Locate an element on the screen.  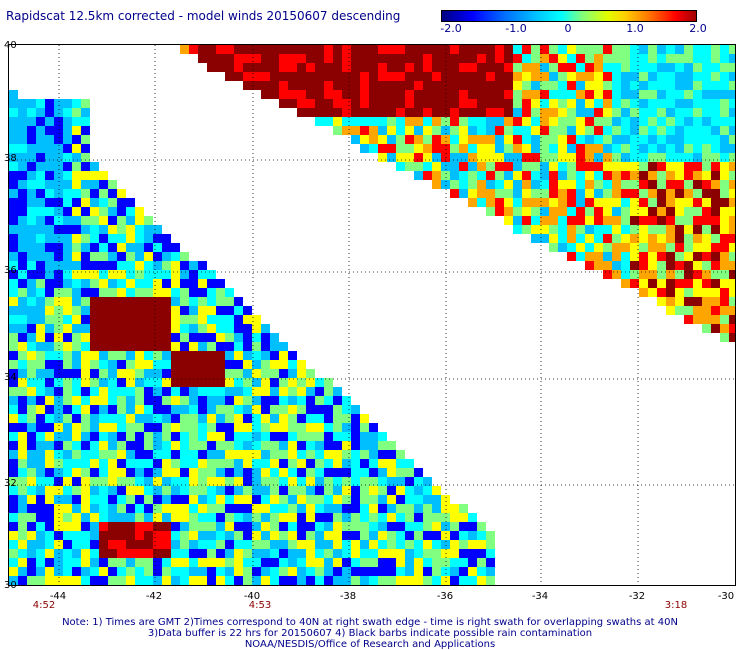
lat-label-36: 36 is located at coordinates (10, 270).